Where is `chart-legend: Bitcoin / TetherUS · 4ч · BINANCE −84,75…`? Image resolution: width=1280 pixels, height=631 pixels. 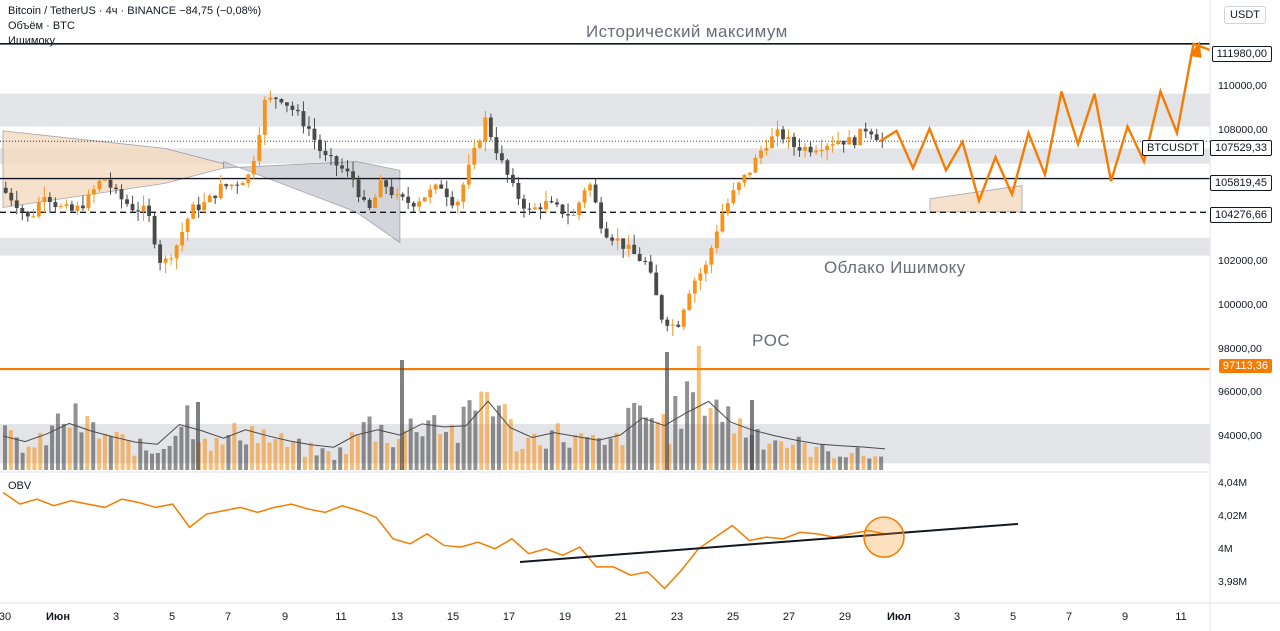 chart-legend: Bitcoin / TetherUS · 4ч · BINANCE −84,75… is located at coordinates (134, 26).